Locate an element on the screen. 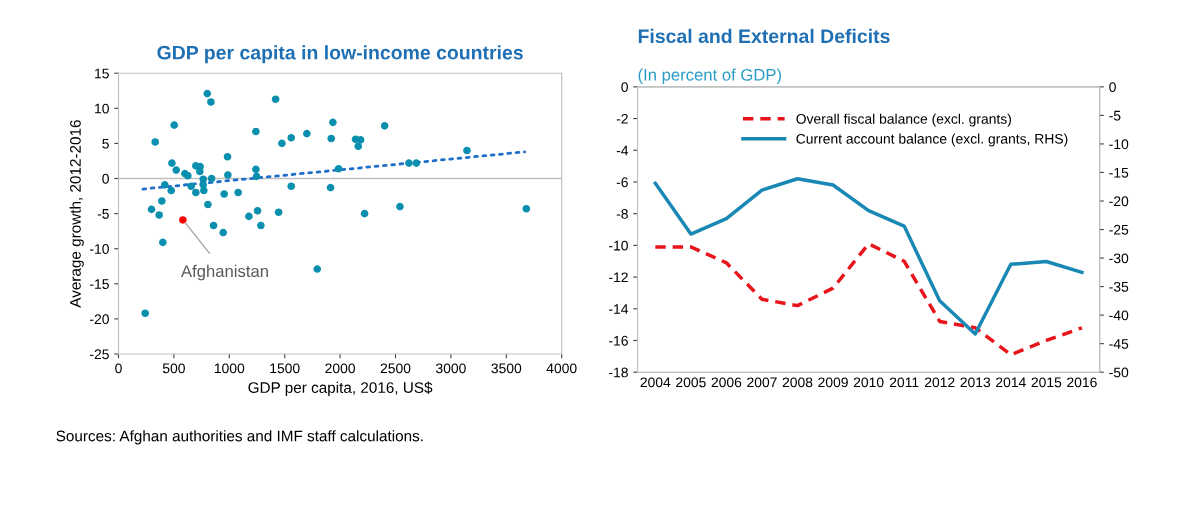  y2-tick-label: 0 is located at coordinates (1112, 87).